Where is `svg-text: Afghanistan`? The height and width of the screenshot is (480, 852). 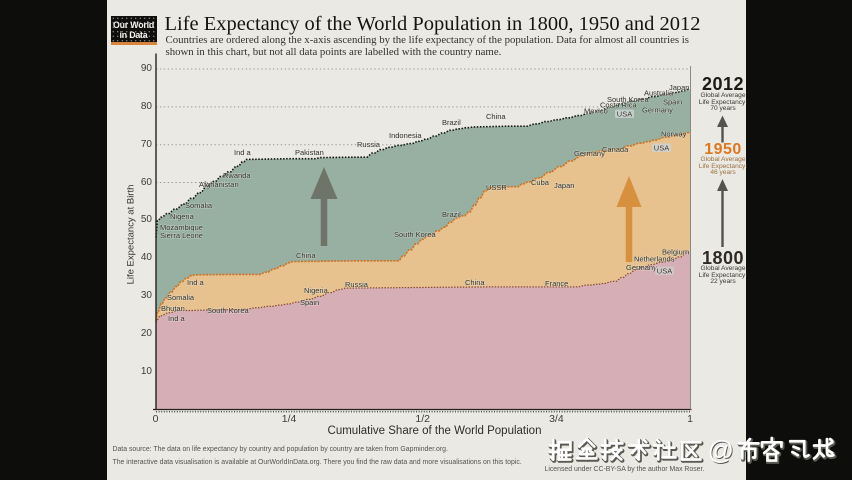
svg-text: Afghanistan is located at coordinates (219, 184).